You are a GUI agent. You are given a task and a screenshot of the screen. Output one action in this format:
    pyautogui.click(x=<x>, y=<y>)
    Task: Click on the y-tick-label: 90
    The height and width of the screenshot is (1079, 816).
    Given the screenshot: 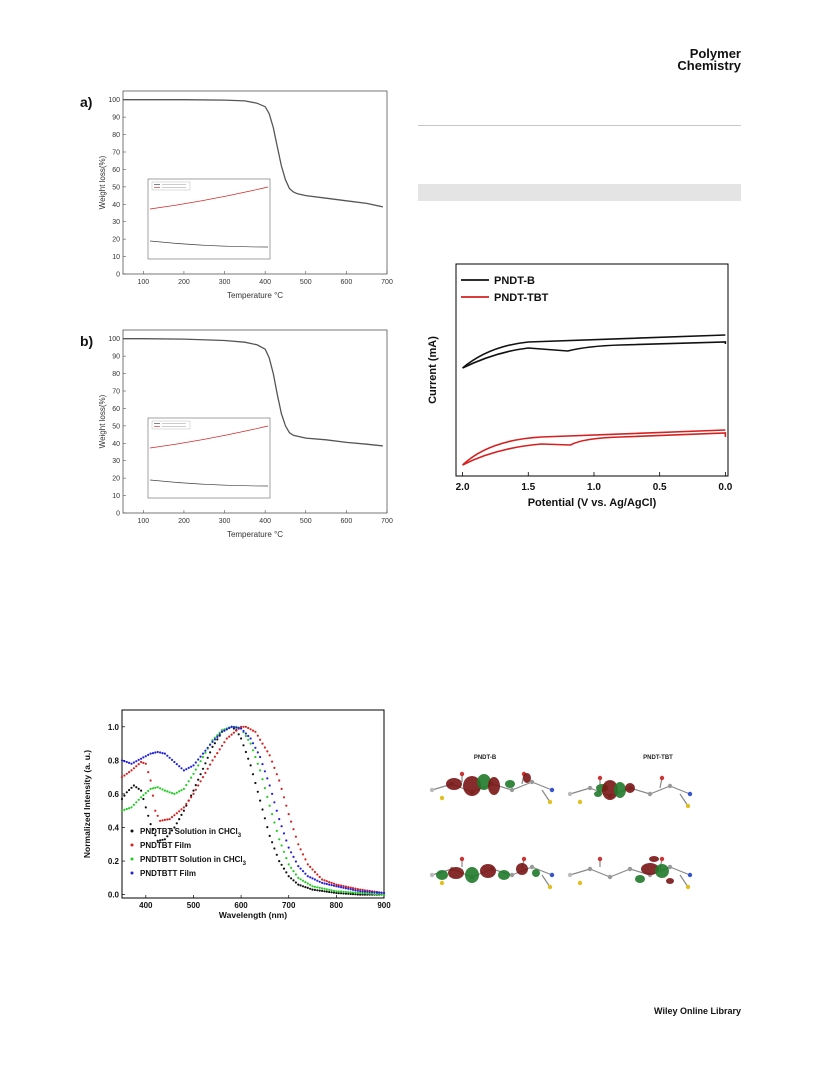 What is the action you would take?
    pyautogui.click(x=116, y=357)
    